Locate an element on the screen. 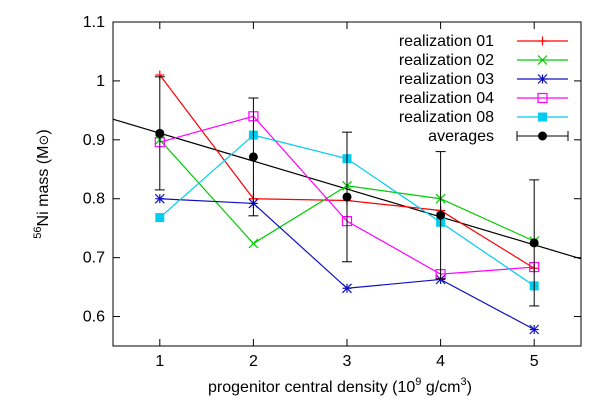  average-point-2-dot is located at coordinates (253, 157).